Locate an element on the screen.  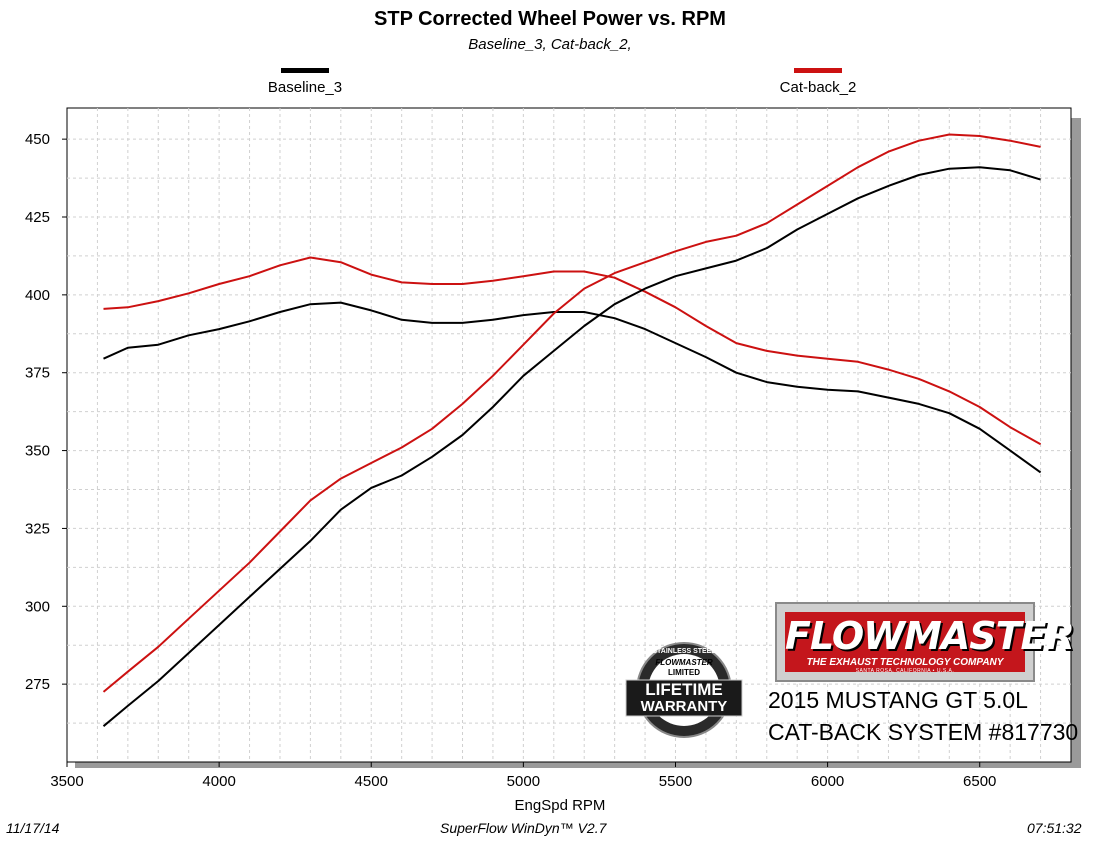
legend-swatch-baseline is located at coordinates (305, 70).